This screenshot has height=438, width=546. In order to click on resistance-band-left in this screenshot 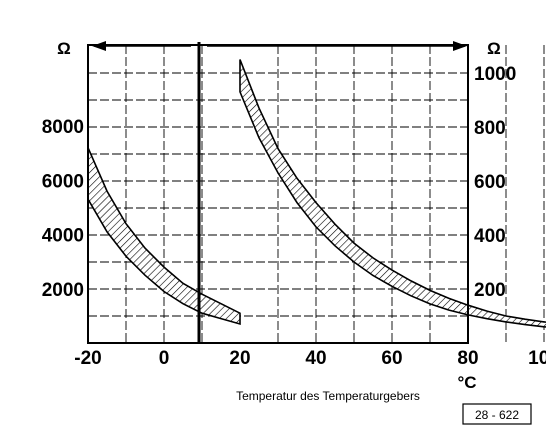, I will do `click(164, 236)`.